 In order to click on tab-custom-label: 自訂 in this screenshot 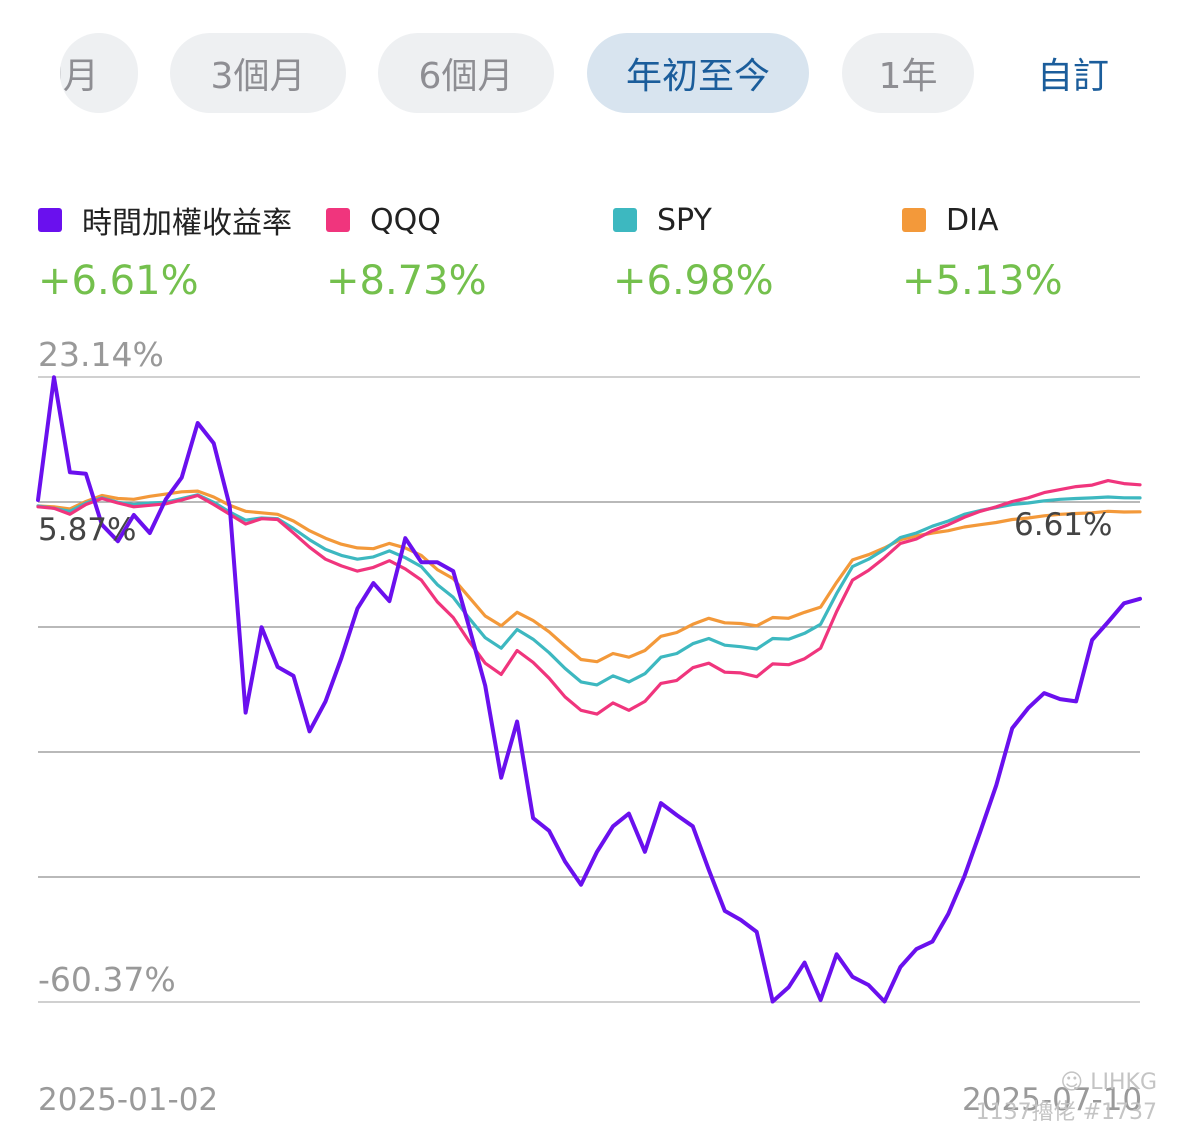, I will do `click(1072, 76)`.